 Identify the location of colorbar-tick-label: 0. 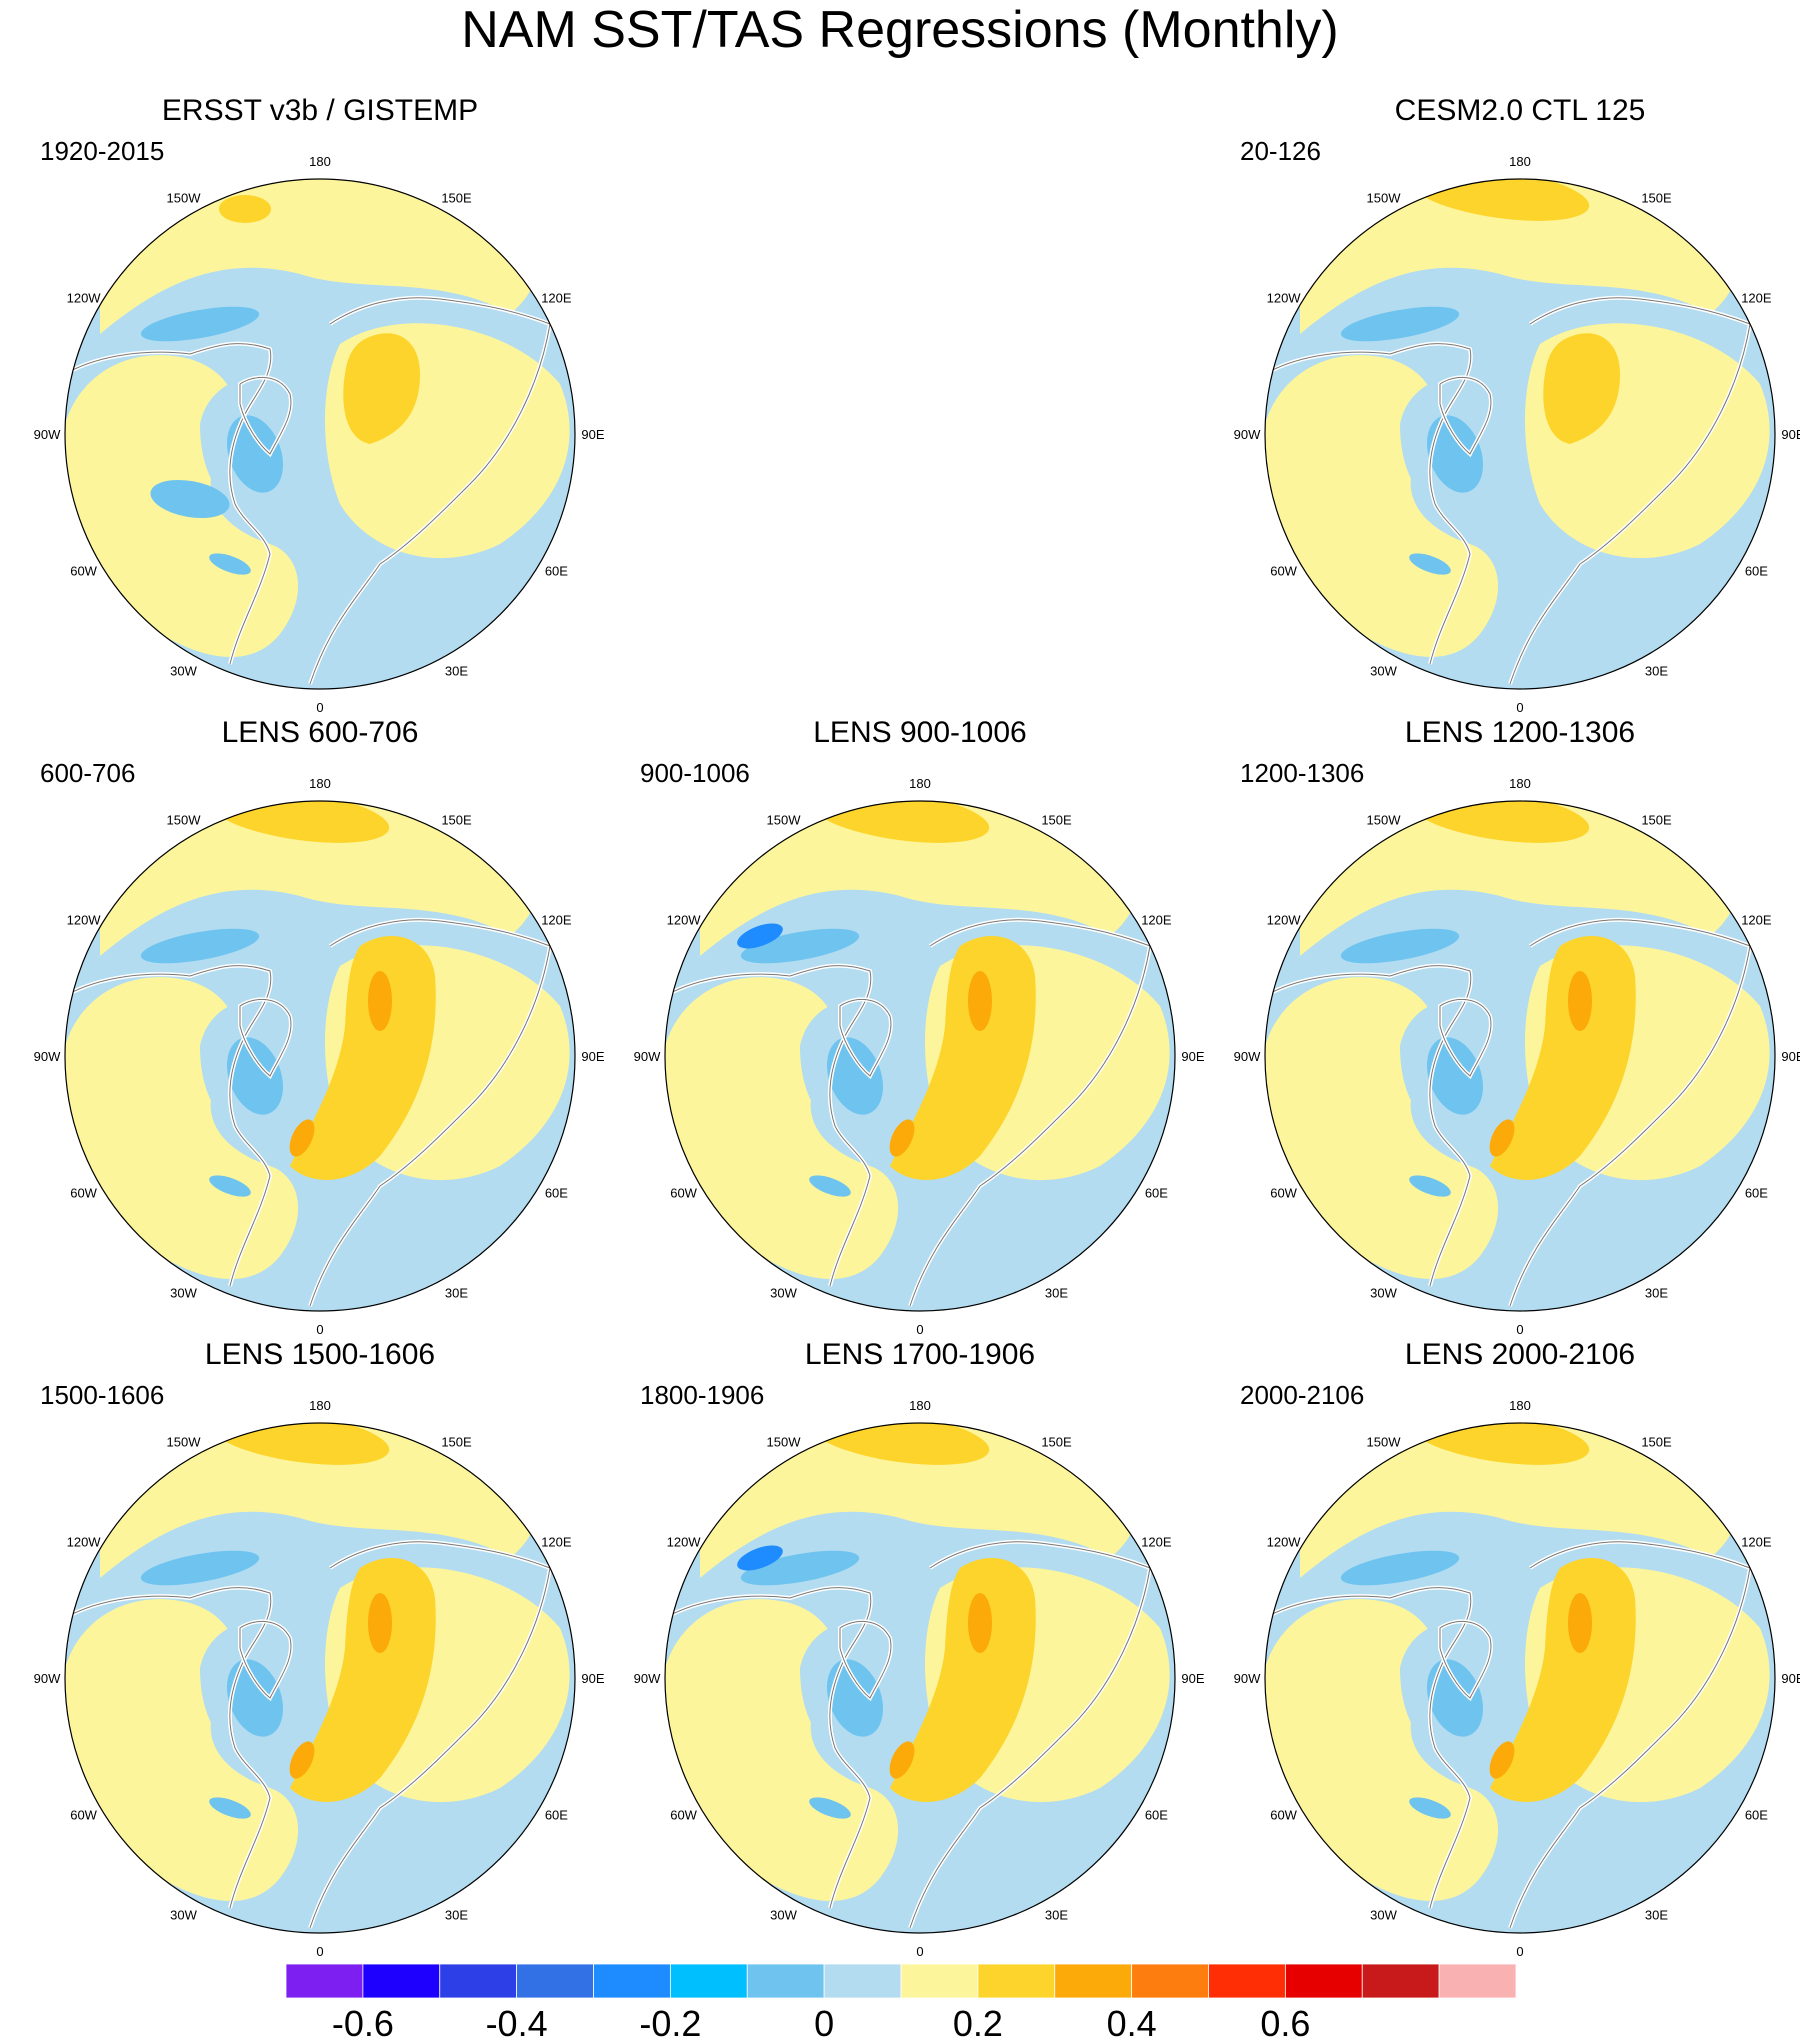
(824, 2020).